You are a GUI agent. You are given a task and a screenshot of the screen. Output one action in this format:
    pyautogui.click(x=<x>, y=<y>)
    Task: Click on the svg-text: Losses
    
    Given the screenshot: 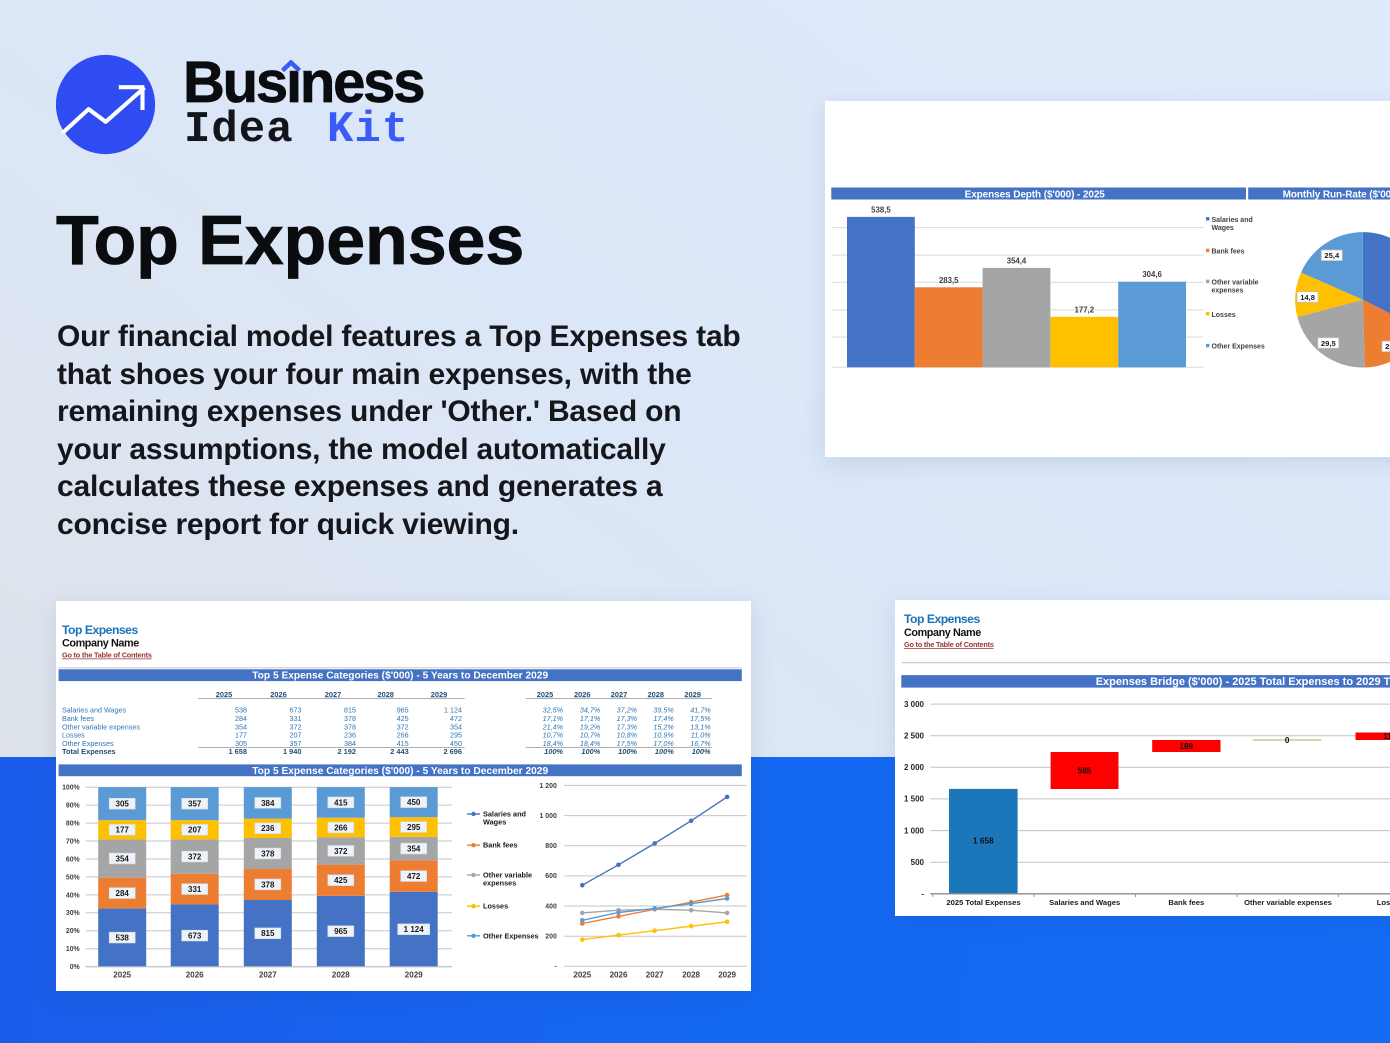 What is the action you would take?
    pyautogui.click(x=1224, y=315)
    